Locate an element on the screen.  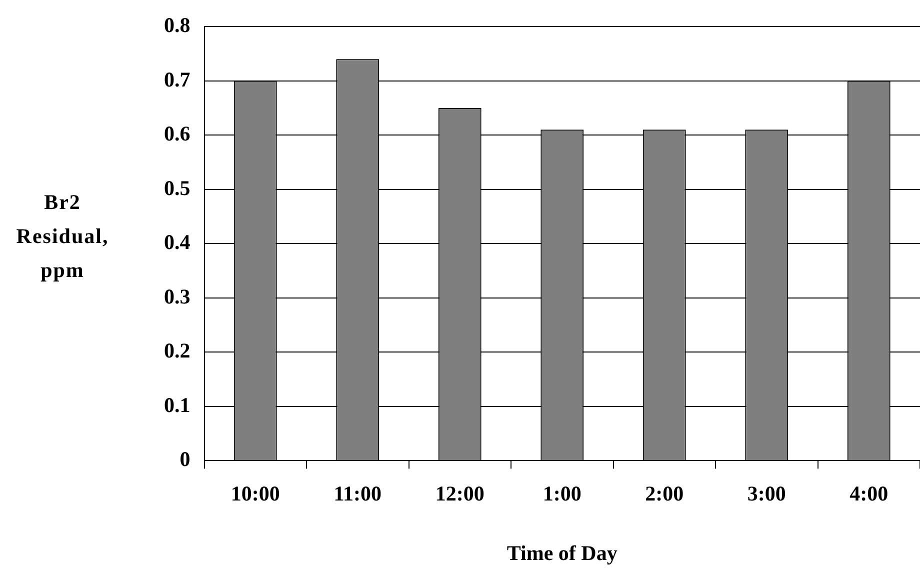
y-tick-label: 0.7 is located at coordinates (177, 79).